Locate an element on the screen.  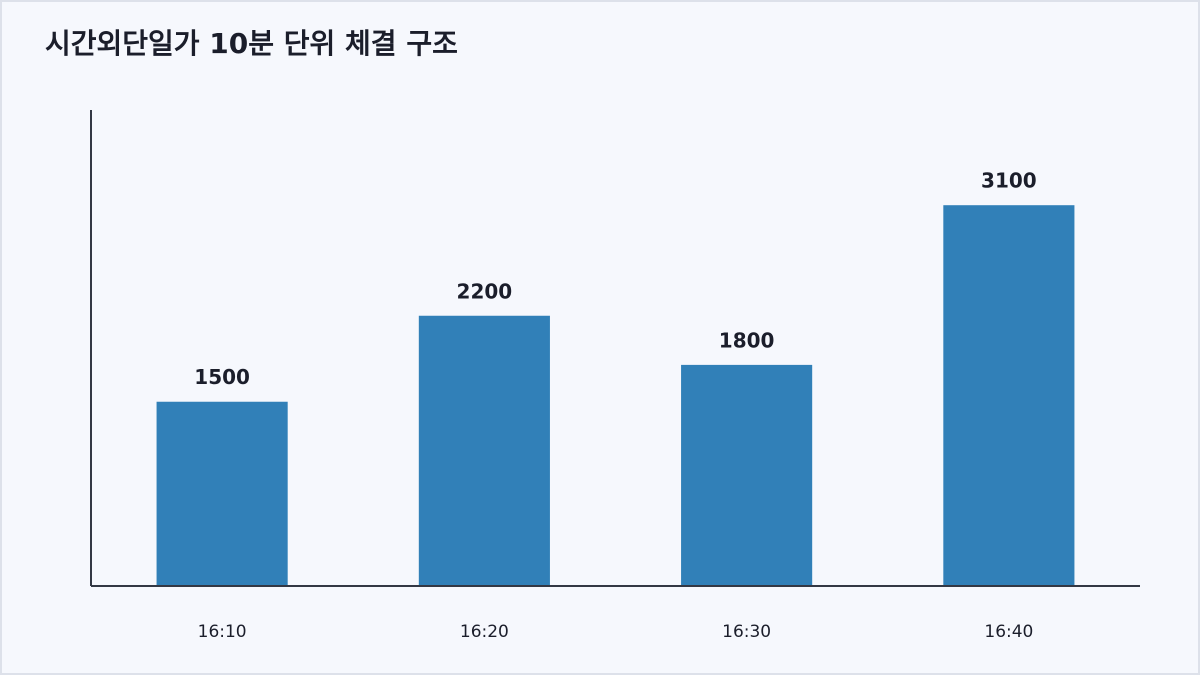
value-label: 1800 is located at coordinates (747, 340).